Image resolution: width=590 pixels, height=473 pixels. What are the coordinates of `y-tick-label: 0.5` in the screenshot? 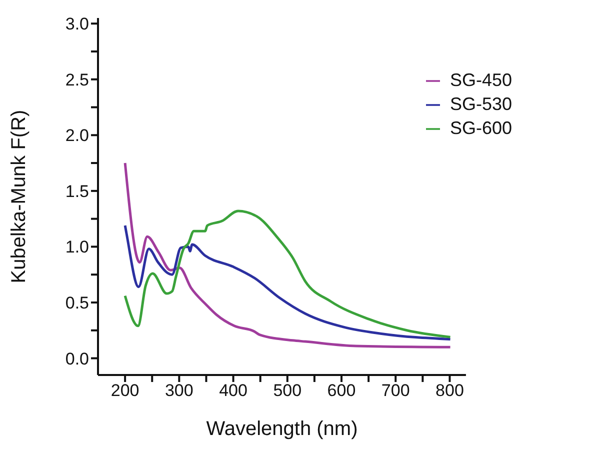 It's located at (77, 303).